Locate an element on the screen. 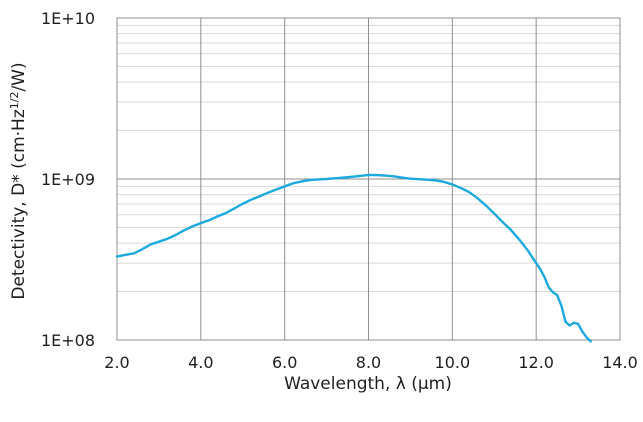 The width and height of the screenshot is (643, 422). x-tick-label-4-0: 4.0 is located at coordinates (200, 362).